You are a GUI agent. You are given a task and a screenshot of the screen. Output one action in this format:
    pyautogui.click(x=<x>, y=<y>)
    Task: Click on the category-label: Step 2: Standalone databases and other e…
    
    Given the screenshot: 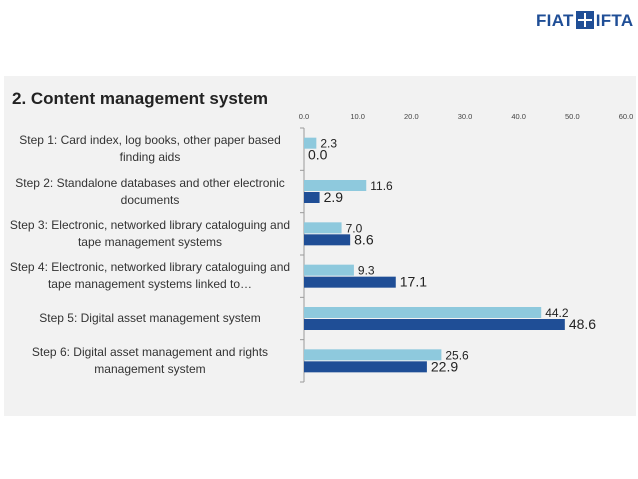 What is the action you would take?
    pyautogui.click(x=150, y=191)
    